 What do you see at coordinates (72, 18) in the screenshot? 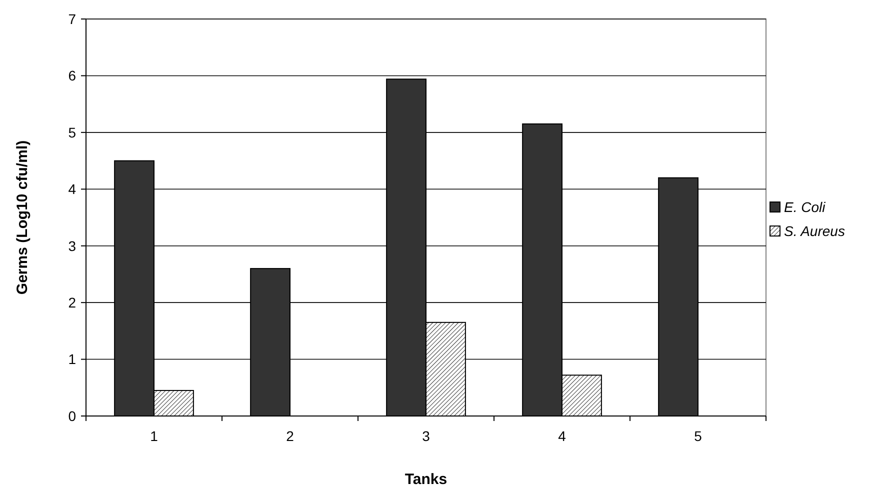
I see `y-tick-label: 7` at bounding box center [72, 18].